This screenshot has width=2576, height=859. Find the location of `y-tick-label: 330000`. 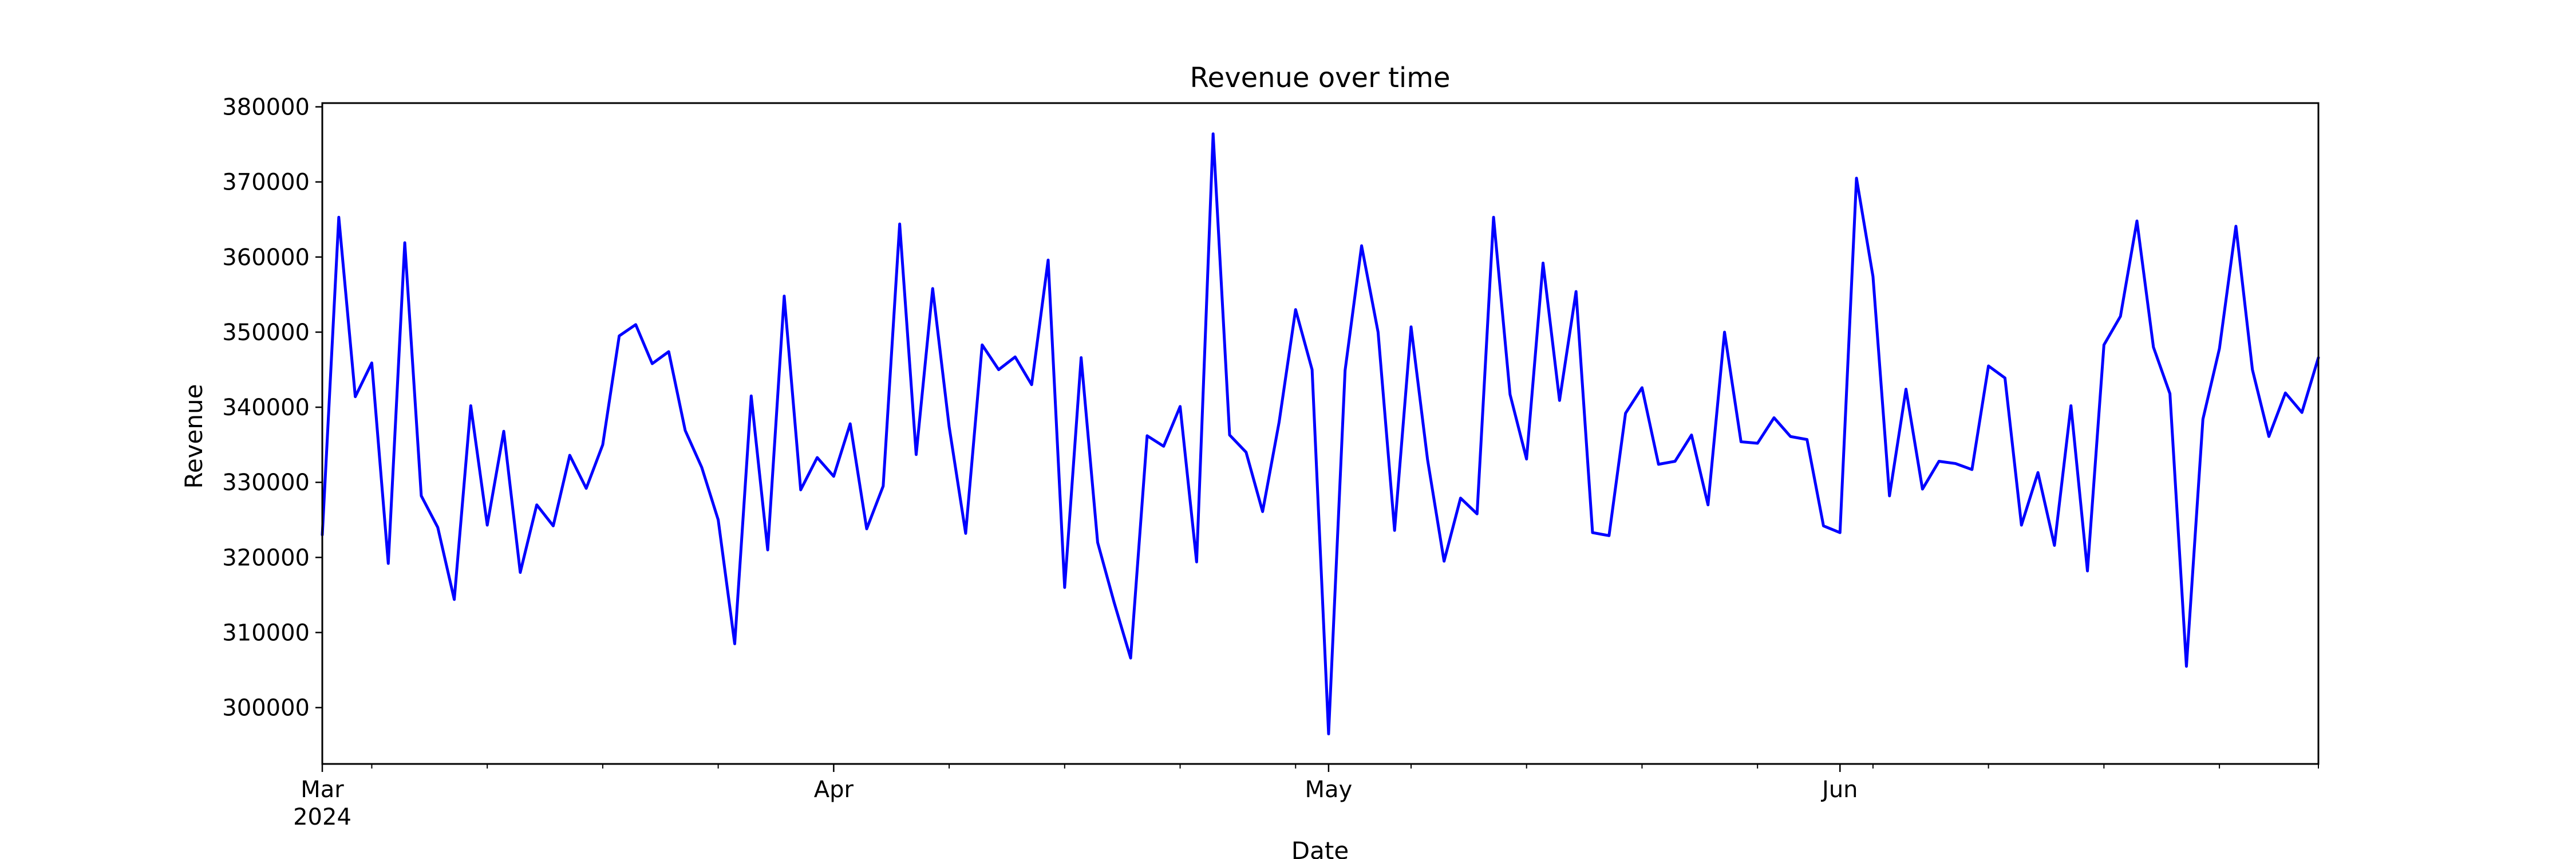

y-tick-label: 330000 is located at coordinates (266, 483).